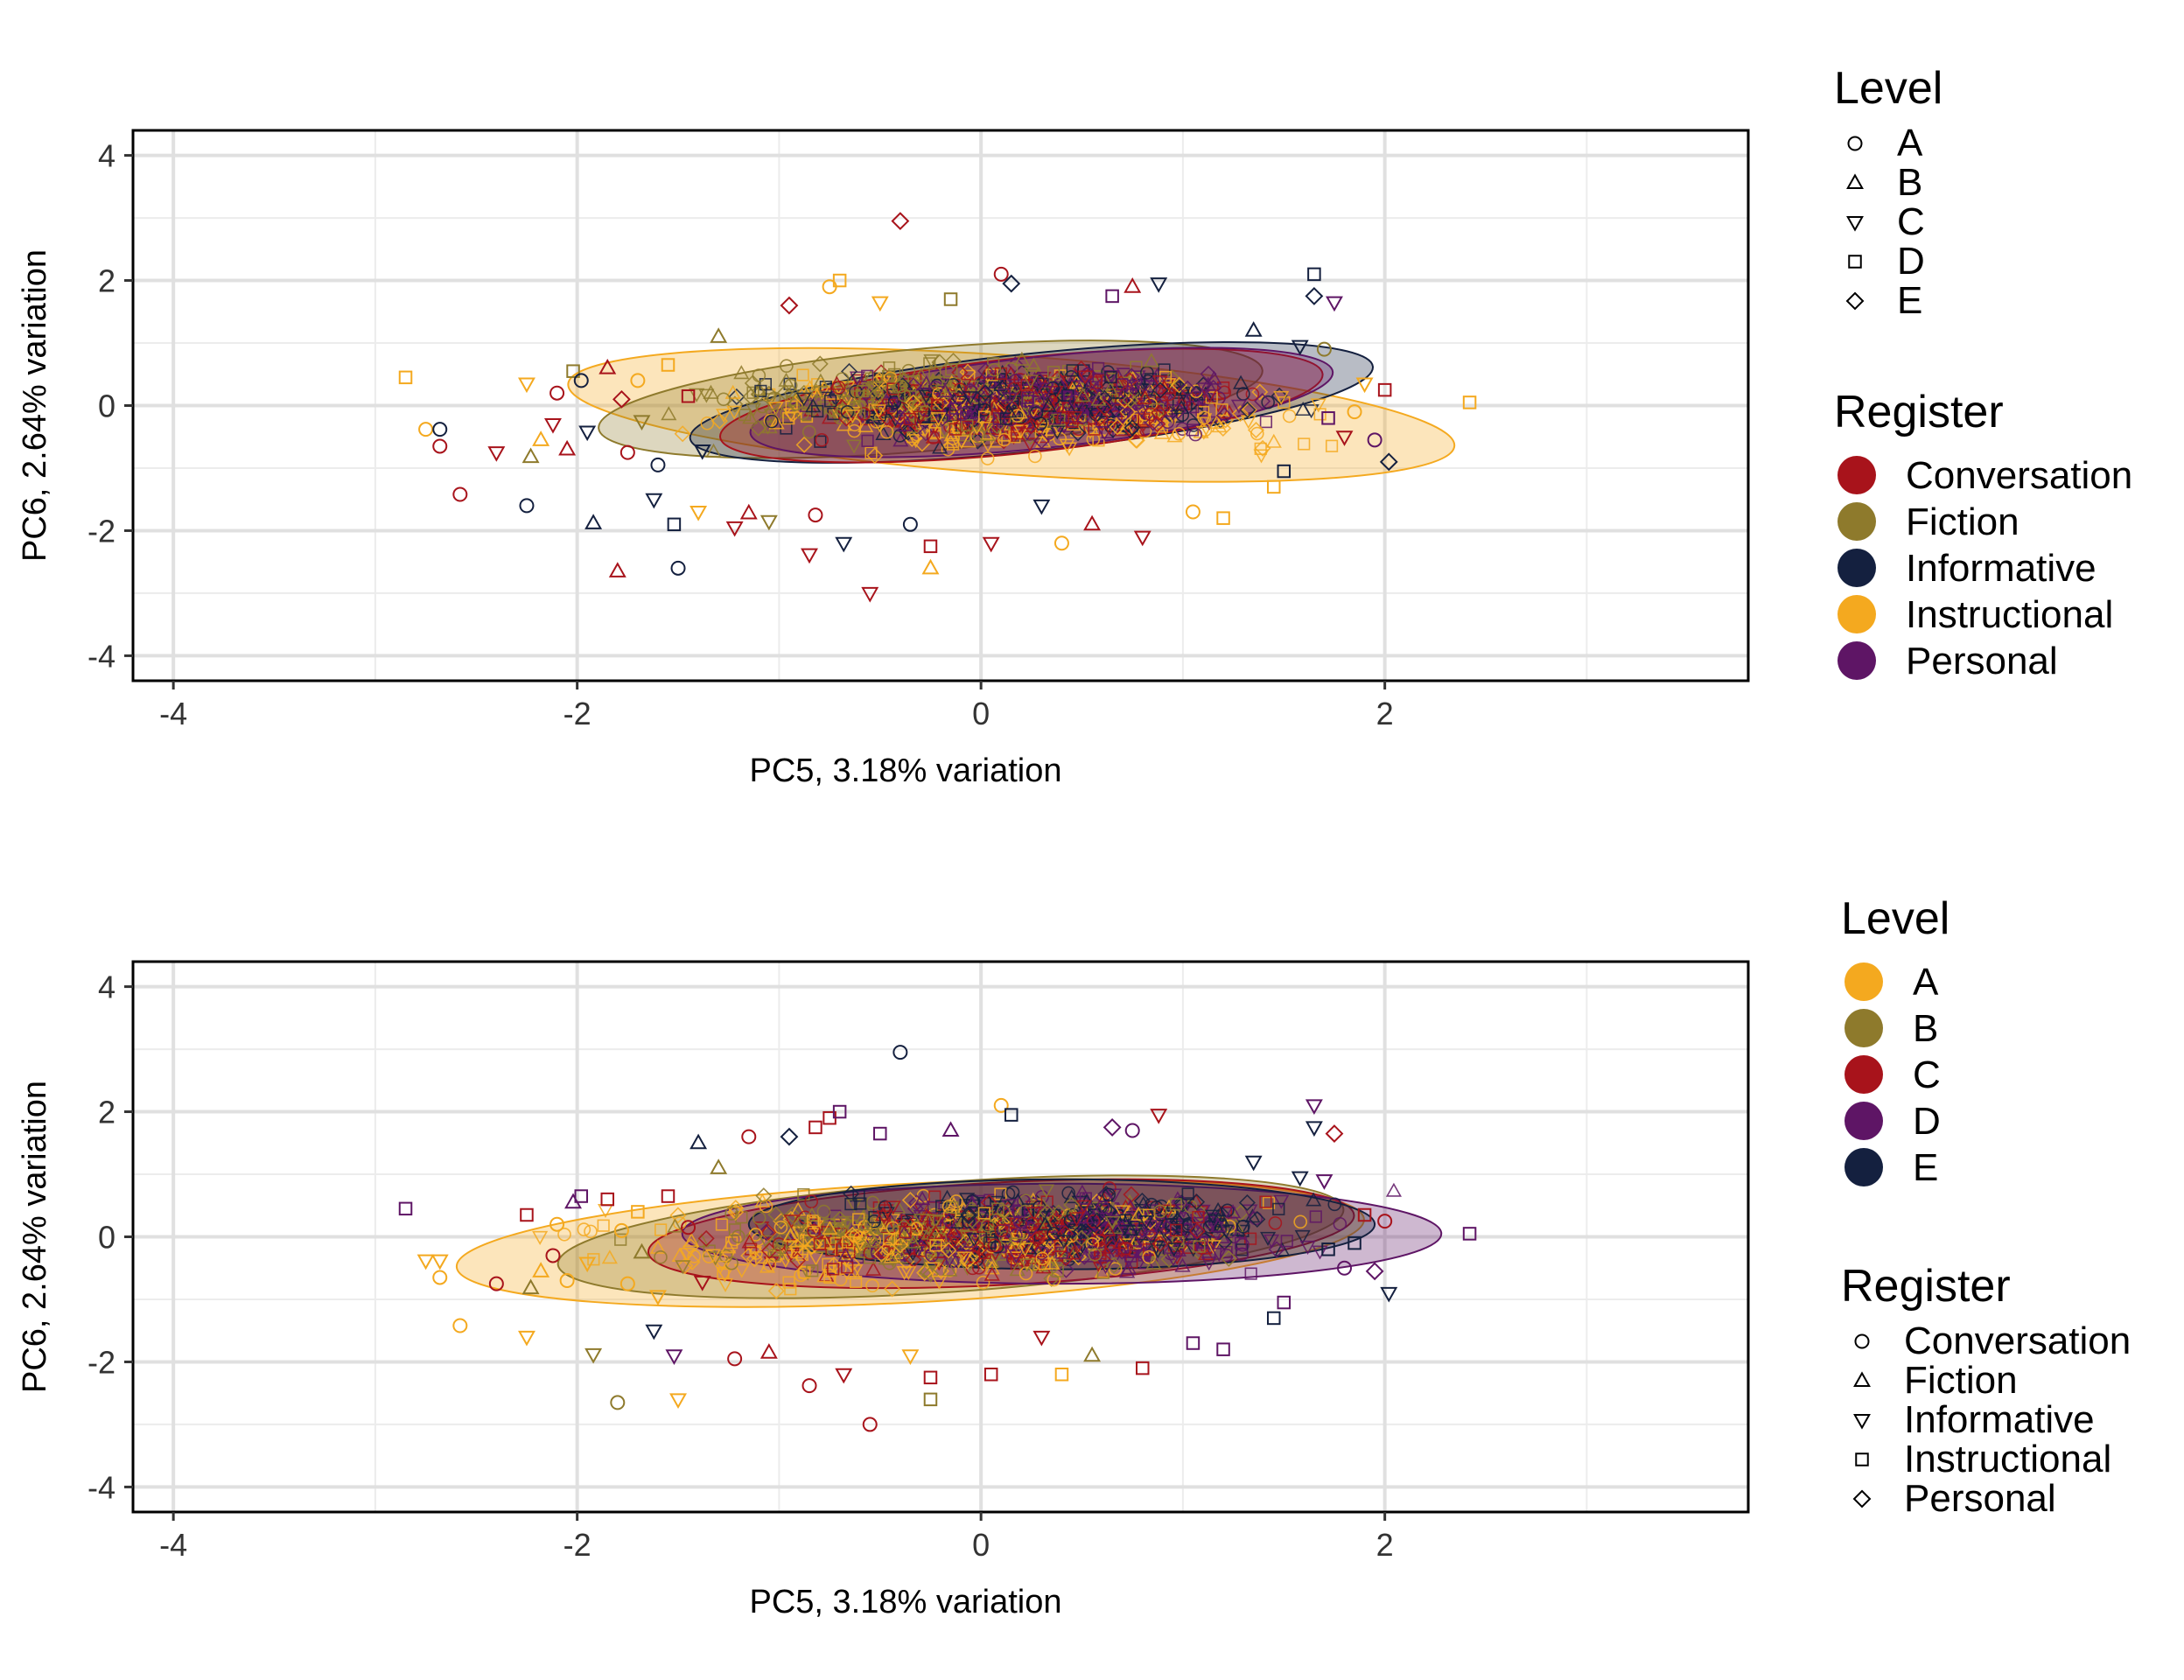 This screenshot has height=1680, width=2184. What do you see at coordinates (1857, 475) in the screenshot?
I see `legend-swatch` at bounding box center [1857, 475].